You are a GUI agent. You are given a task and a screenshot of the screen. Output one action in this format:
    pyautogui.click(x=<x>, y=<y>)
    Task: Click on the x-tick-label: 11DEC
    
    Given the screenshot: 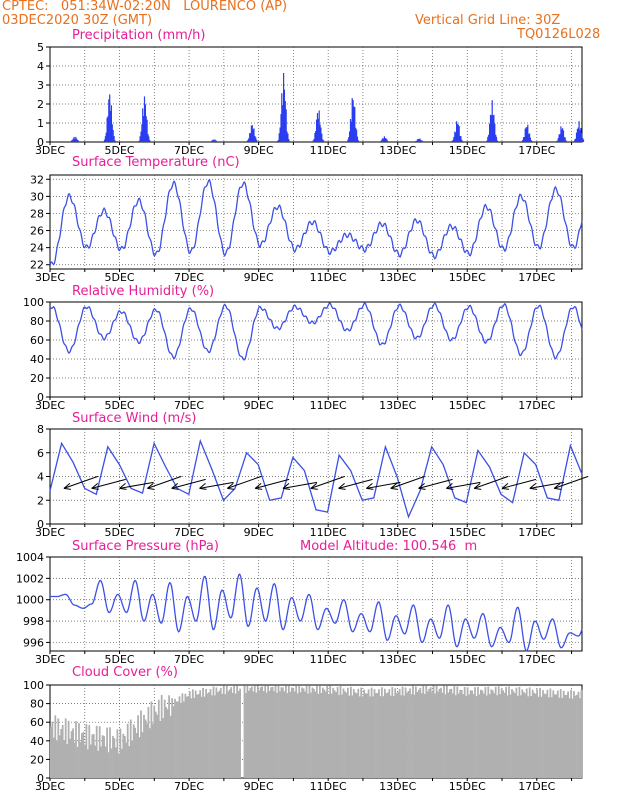 What is the action you would take?
    pyautogui.click(x=328, y=659)
    